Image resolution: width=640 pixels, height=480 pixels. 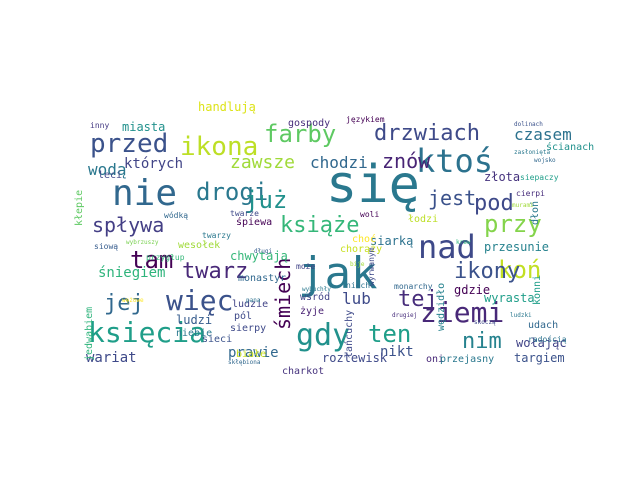 What do you see at coordinates (303, 371) in the screenshot?
I see `word-cloud-word: charkot` at bounding box center [303, 371].